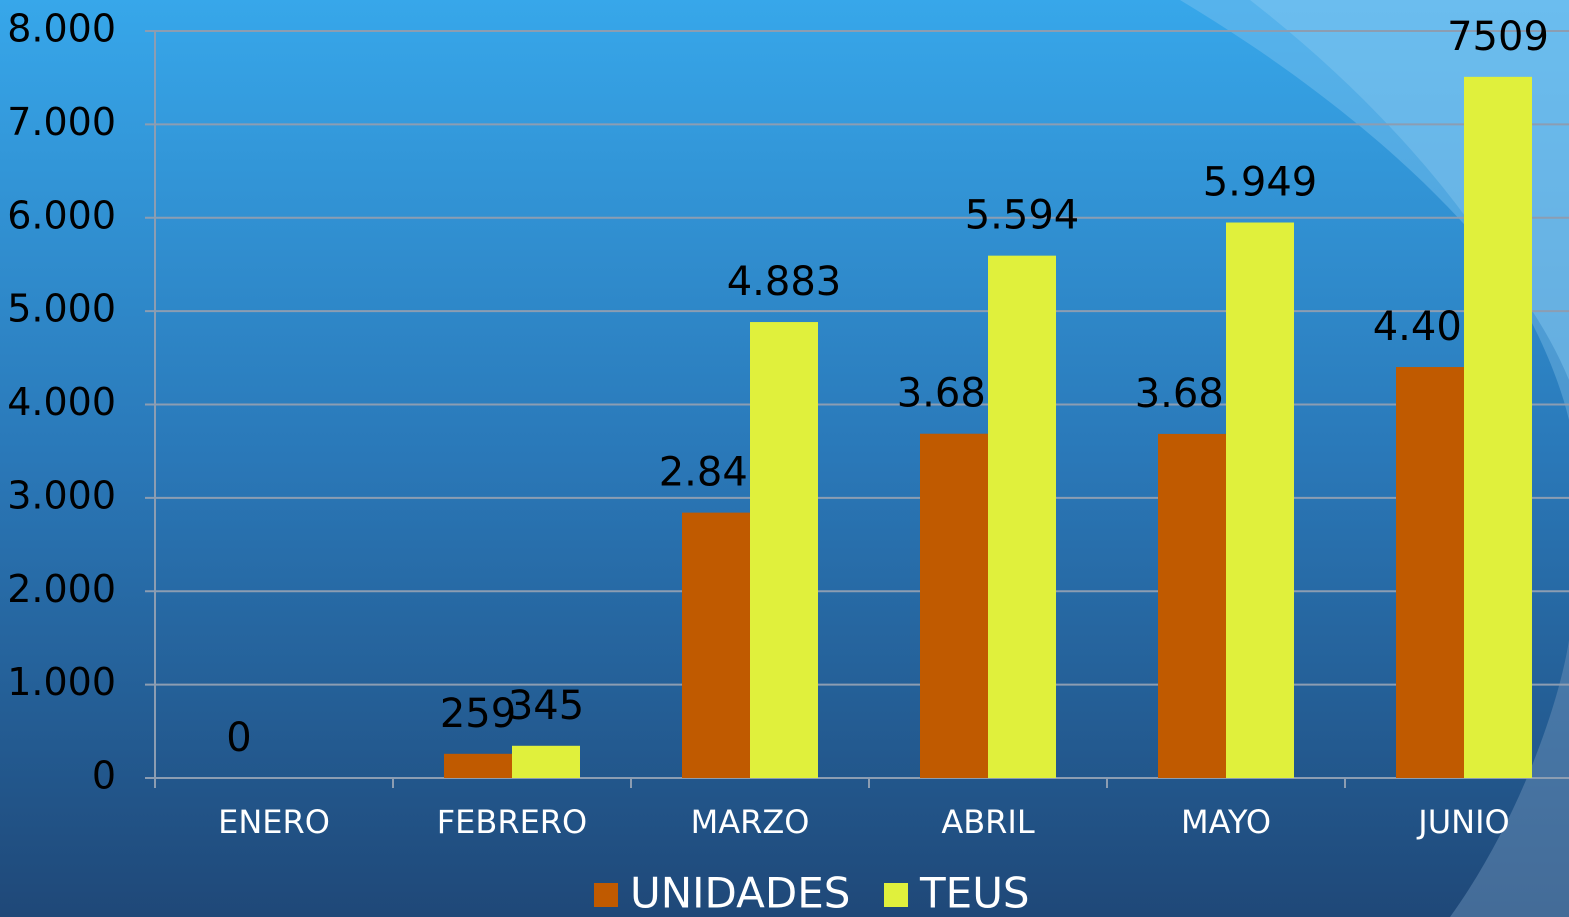 This screenshot has height=917, width=1569. What do you see at coordinates (61, 682) in the screenshot?
I see `y-tick-label: 1.000` at bounding box center [61, 682].